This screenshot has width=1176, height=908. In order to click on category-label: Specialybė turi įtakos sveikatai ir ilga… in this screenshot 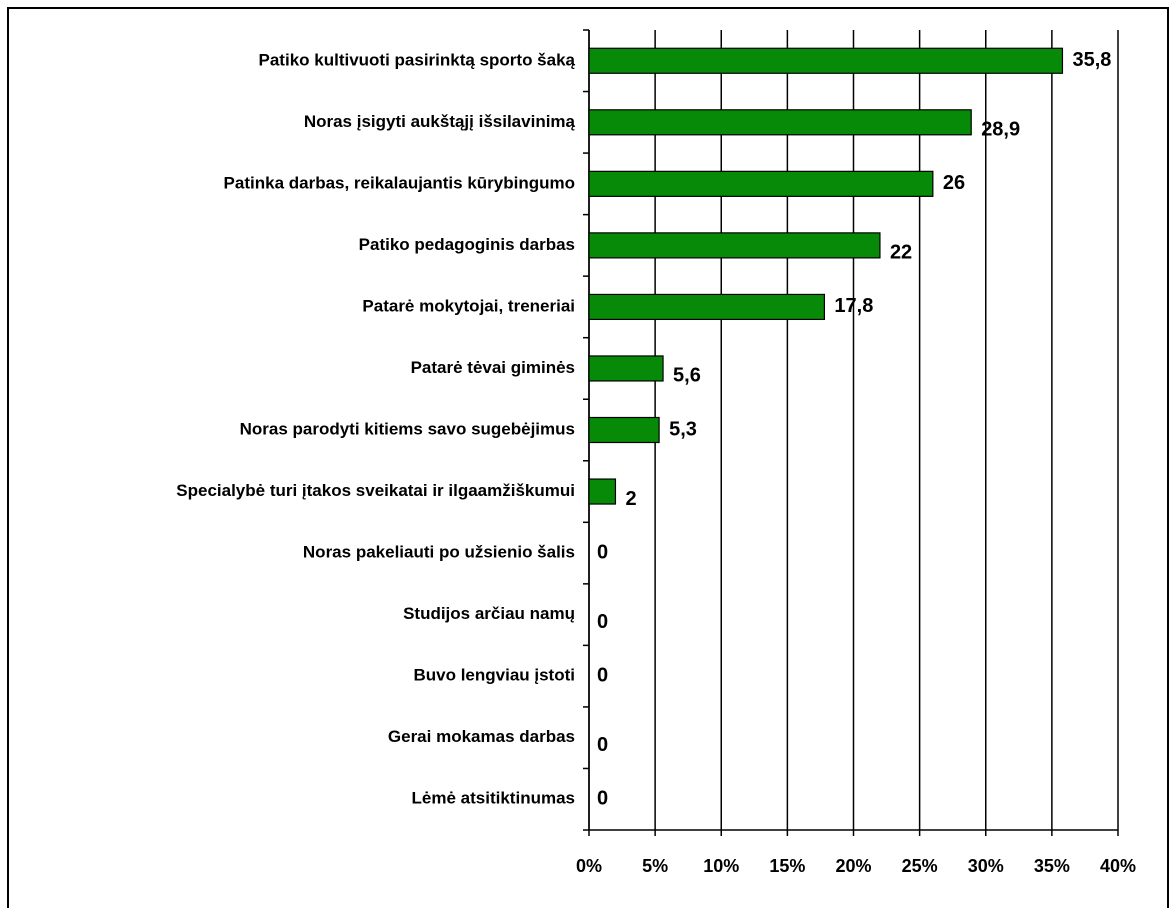, I will do `click(375, 490)`.